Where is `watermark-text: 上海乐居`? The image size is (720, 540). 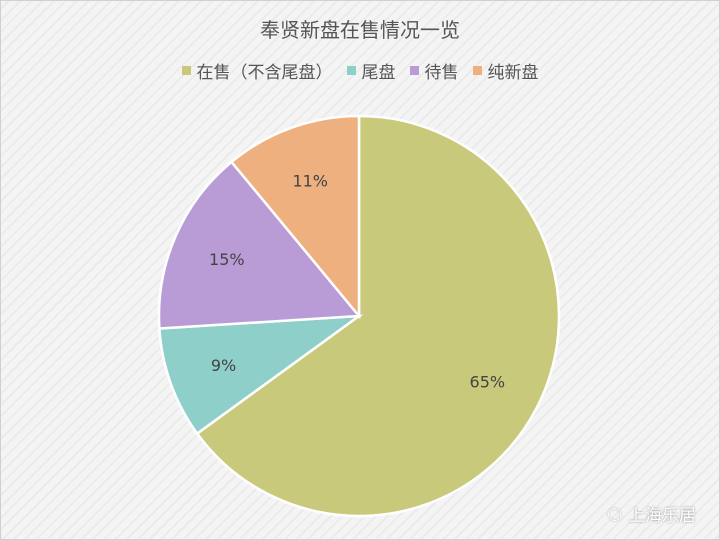
watermark-text: 上海乐居 is located at coordinates (662, 516).